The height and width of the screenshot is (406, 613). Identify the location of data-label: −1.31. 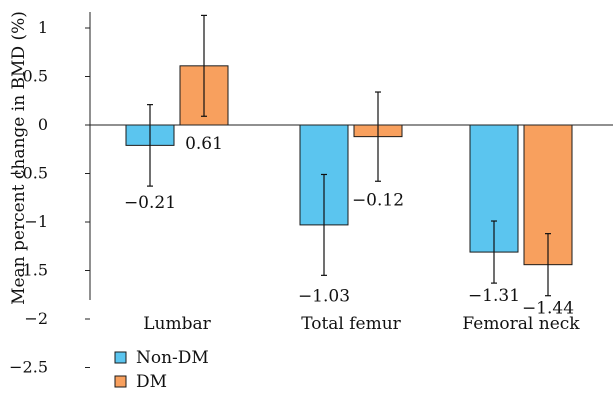
(494, 296).